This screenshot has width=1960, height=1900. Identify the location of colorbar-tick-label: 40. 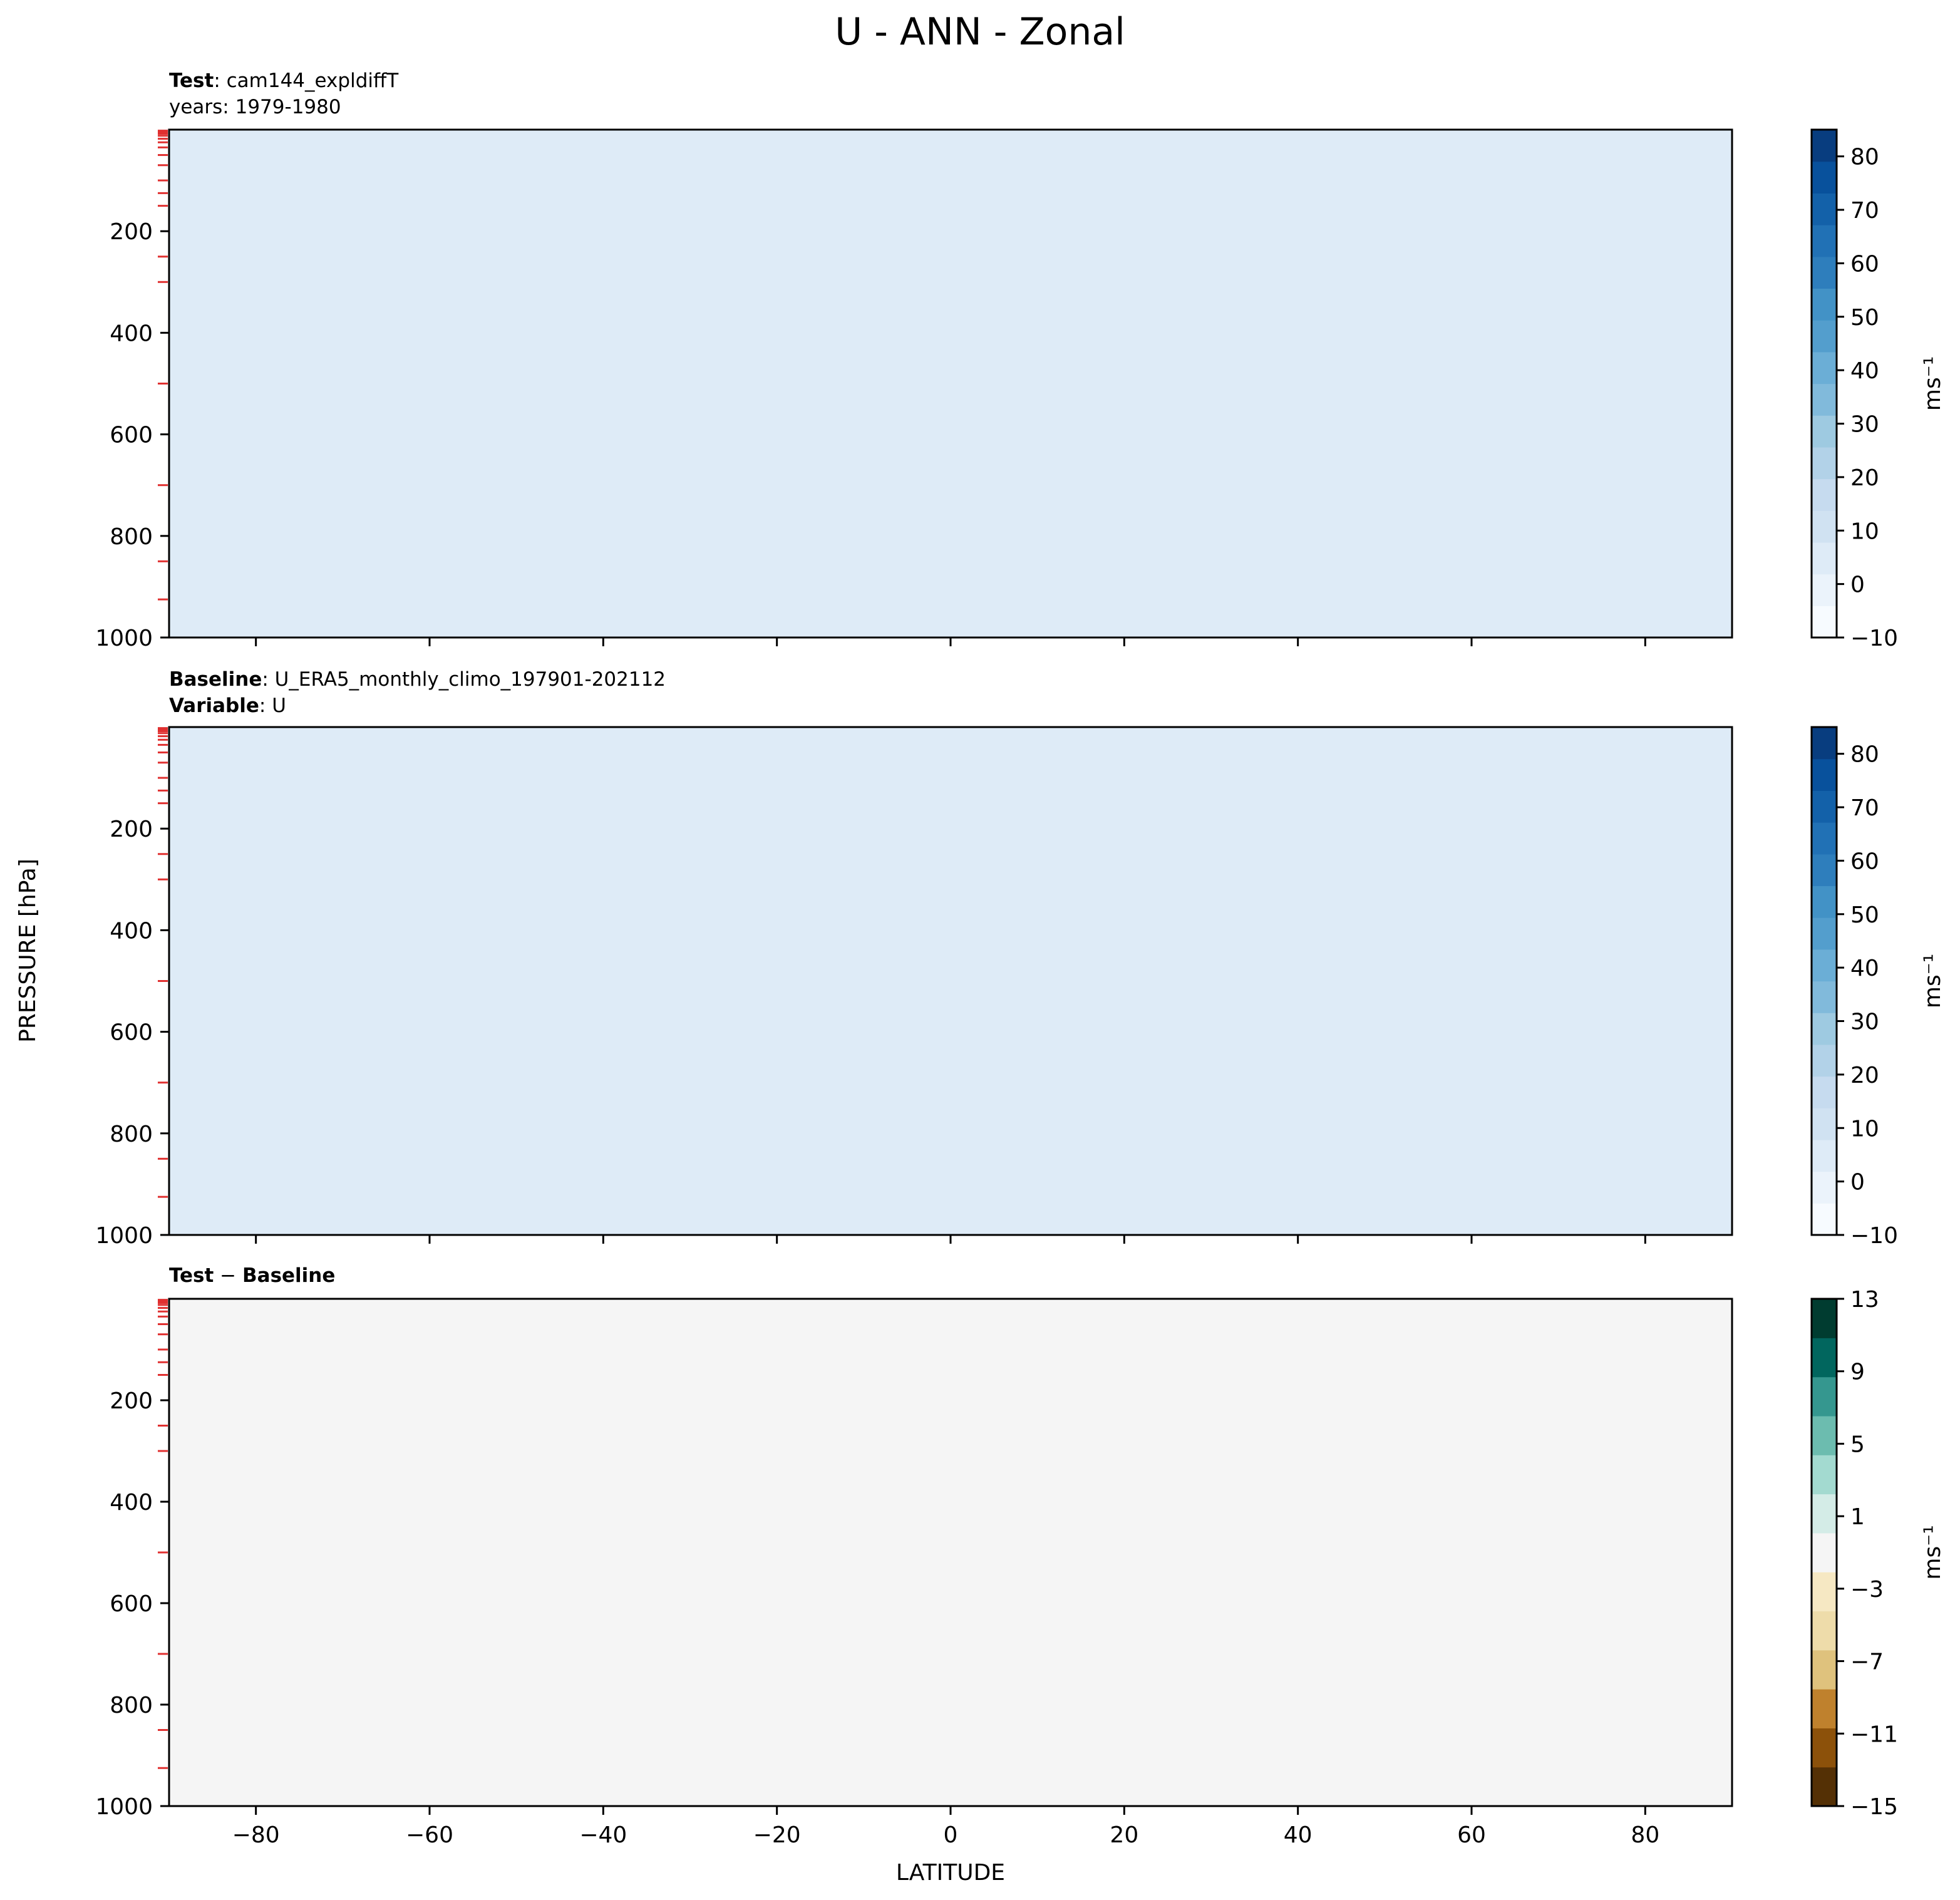
(1864, 371).